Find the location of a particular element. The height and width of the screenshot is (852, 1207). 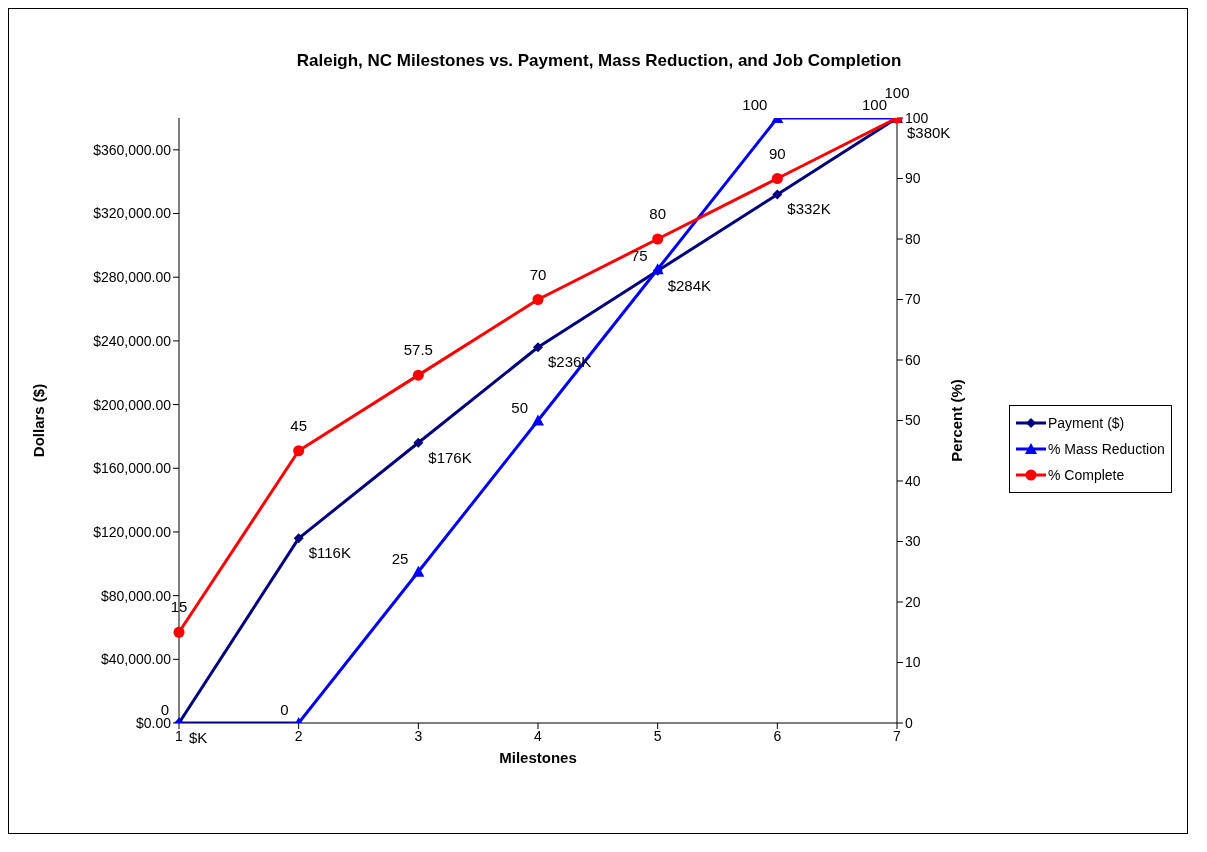

data-label: $K is located at coordinates (198, 737).